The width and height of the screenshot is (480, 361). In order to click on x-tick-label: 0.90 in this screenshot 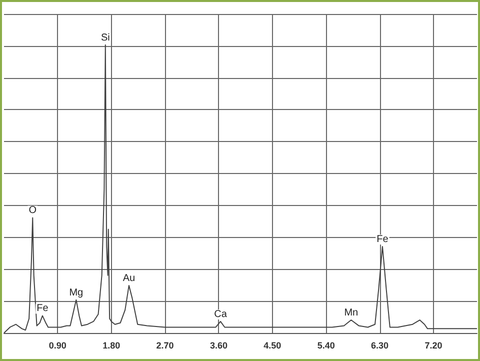, I will do `click(57, 345)`.